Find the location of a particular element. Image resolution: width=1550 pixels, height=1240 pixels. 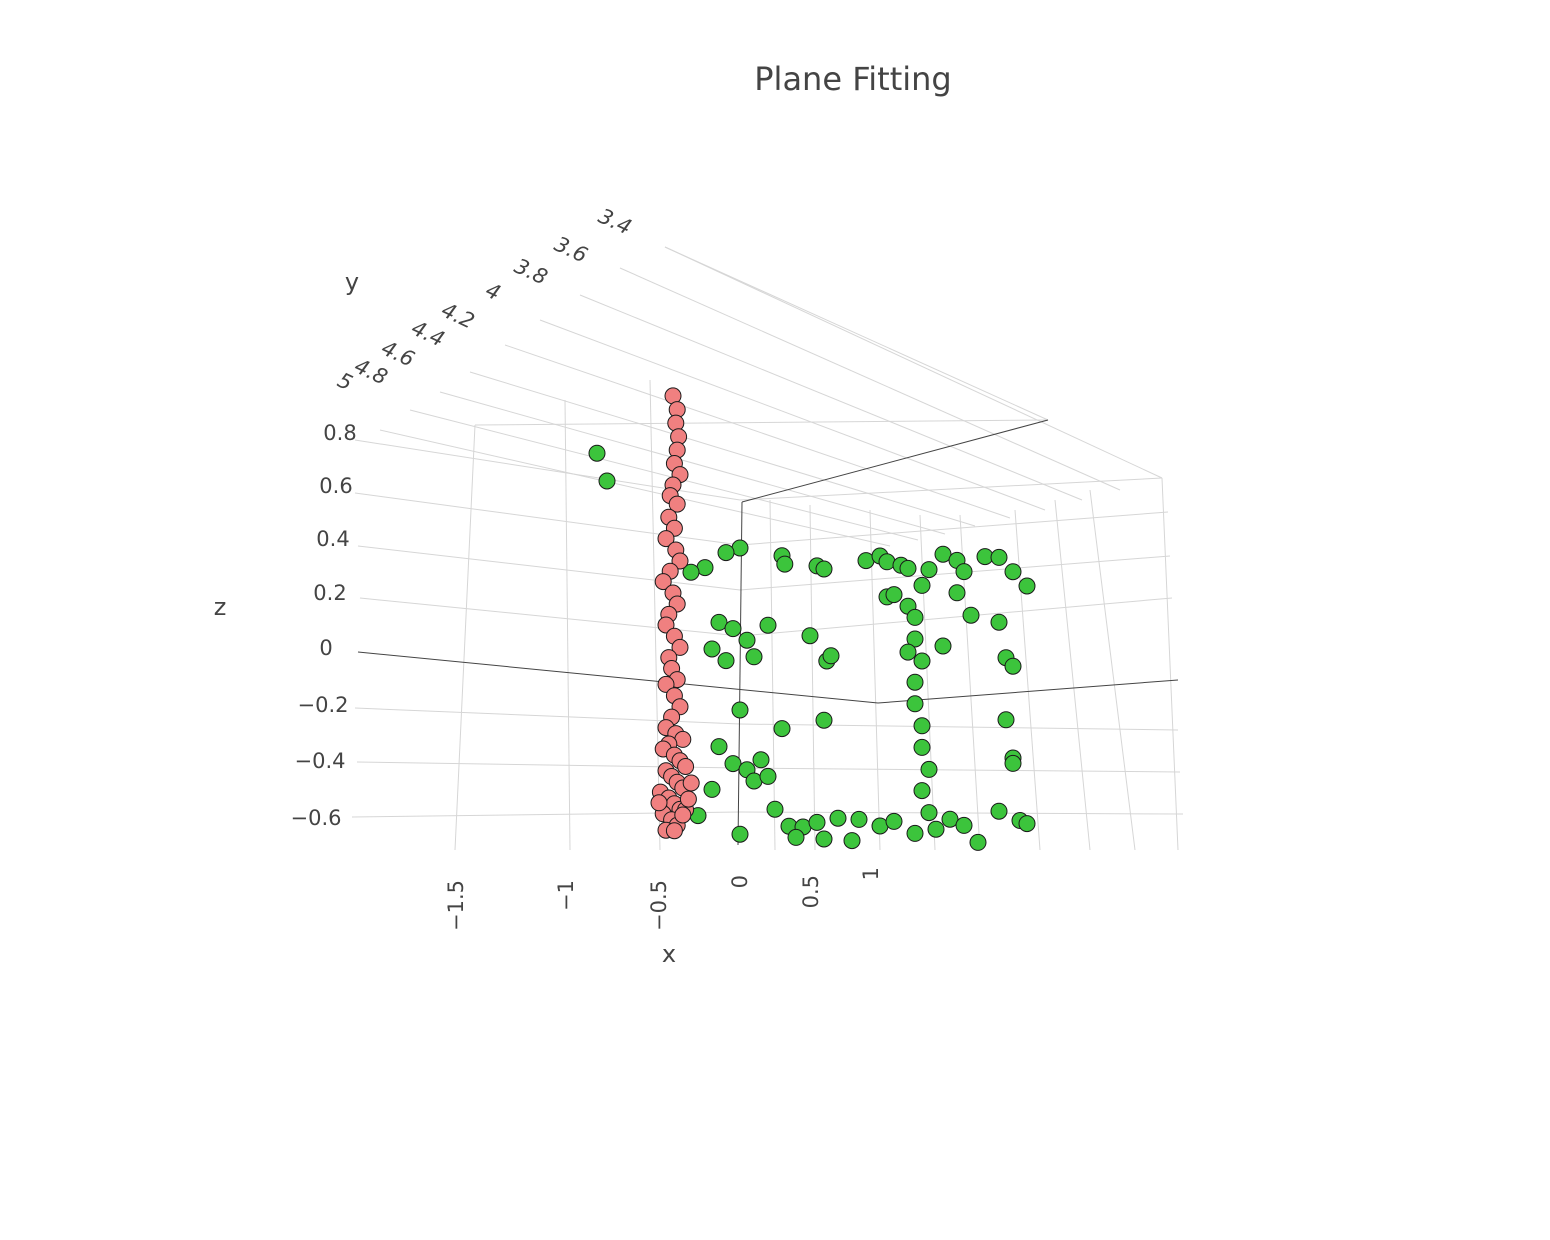

y-tick-label: 3.6 is located at coordinates (571, 250).